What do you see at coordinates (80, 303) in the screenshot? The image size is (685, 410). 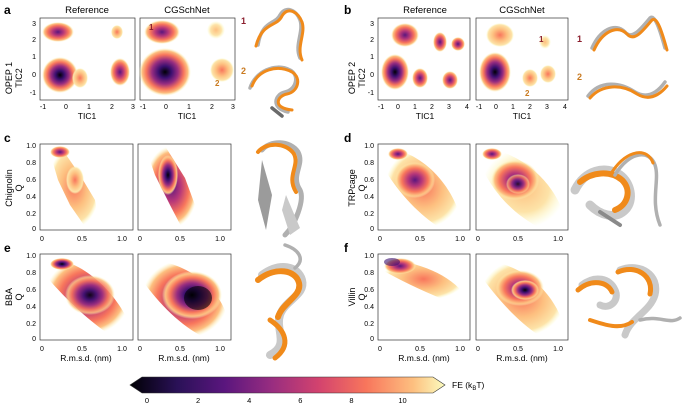 I see `panel-e-plot-reference: 1.0 0.8 0.6 0.4 0.2 0 0 0.5 1.0` at bounding box center [80, 303].